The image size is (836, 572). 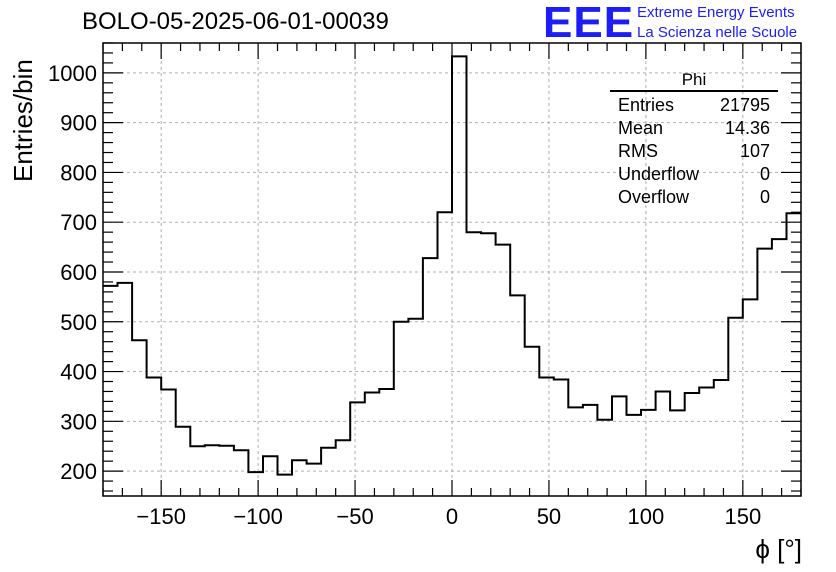 I want to click on stats-value: 14.36, so click(x=747, y=128).